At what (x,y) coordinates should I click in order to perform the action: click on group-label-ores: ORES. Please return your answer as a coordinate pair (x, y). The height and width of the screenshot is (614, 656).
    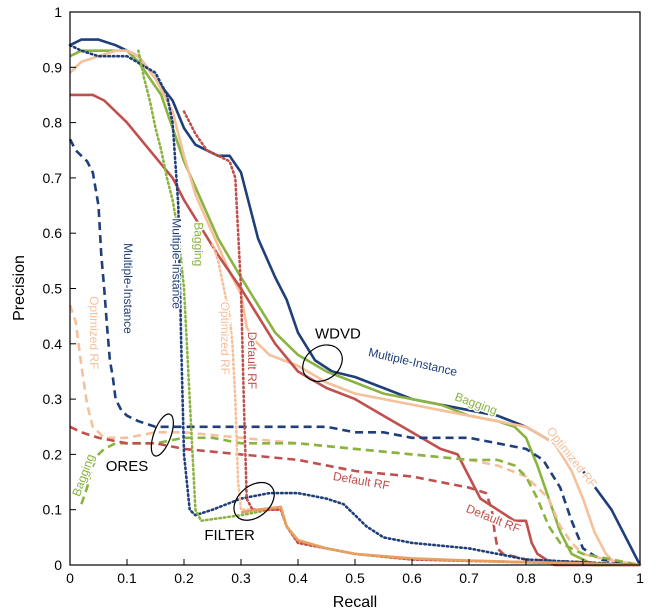
    Looking at the image, I should click on (127, 466).